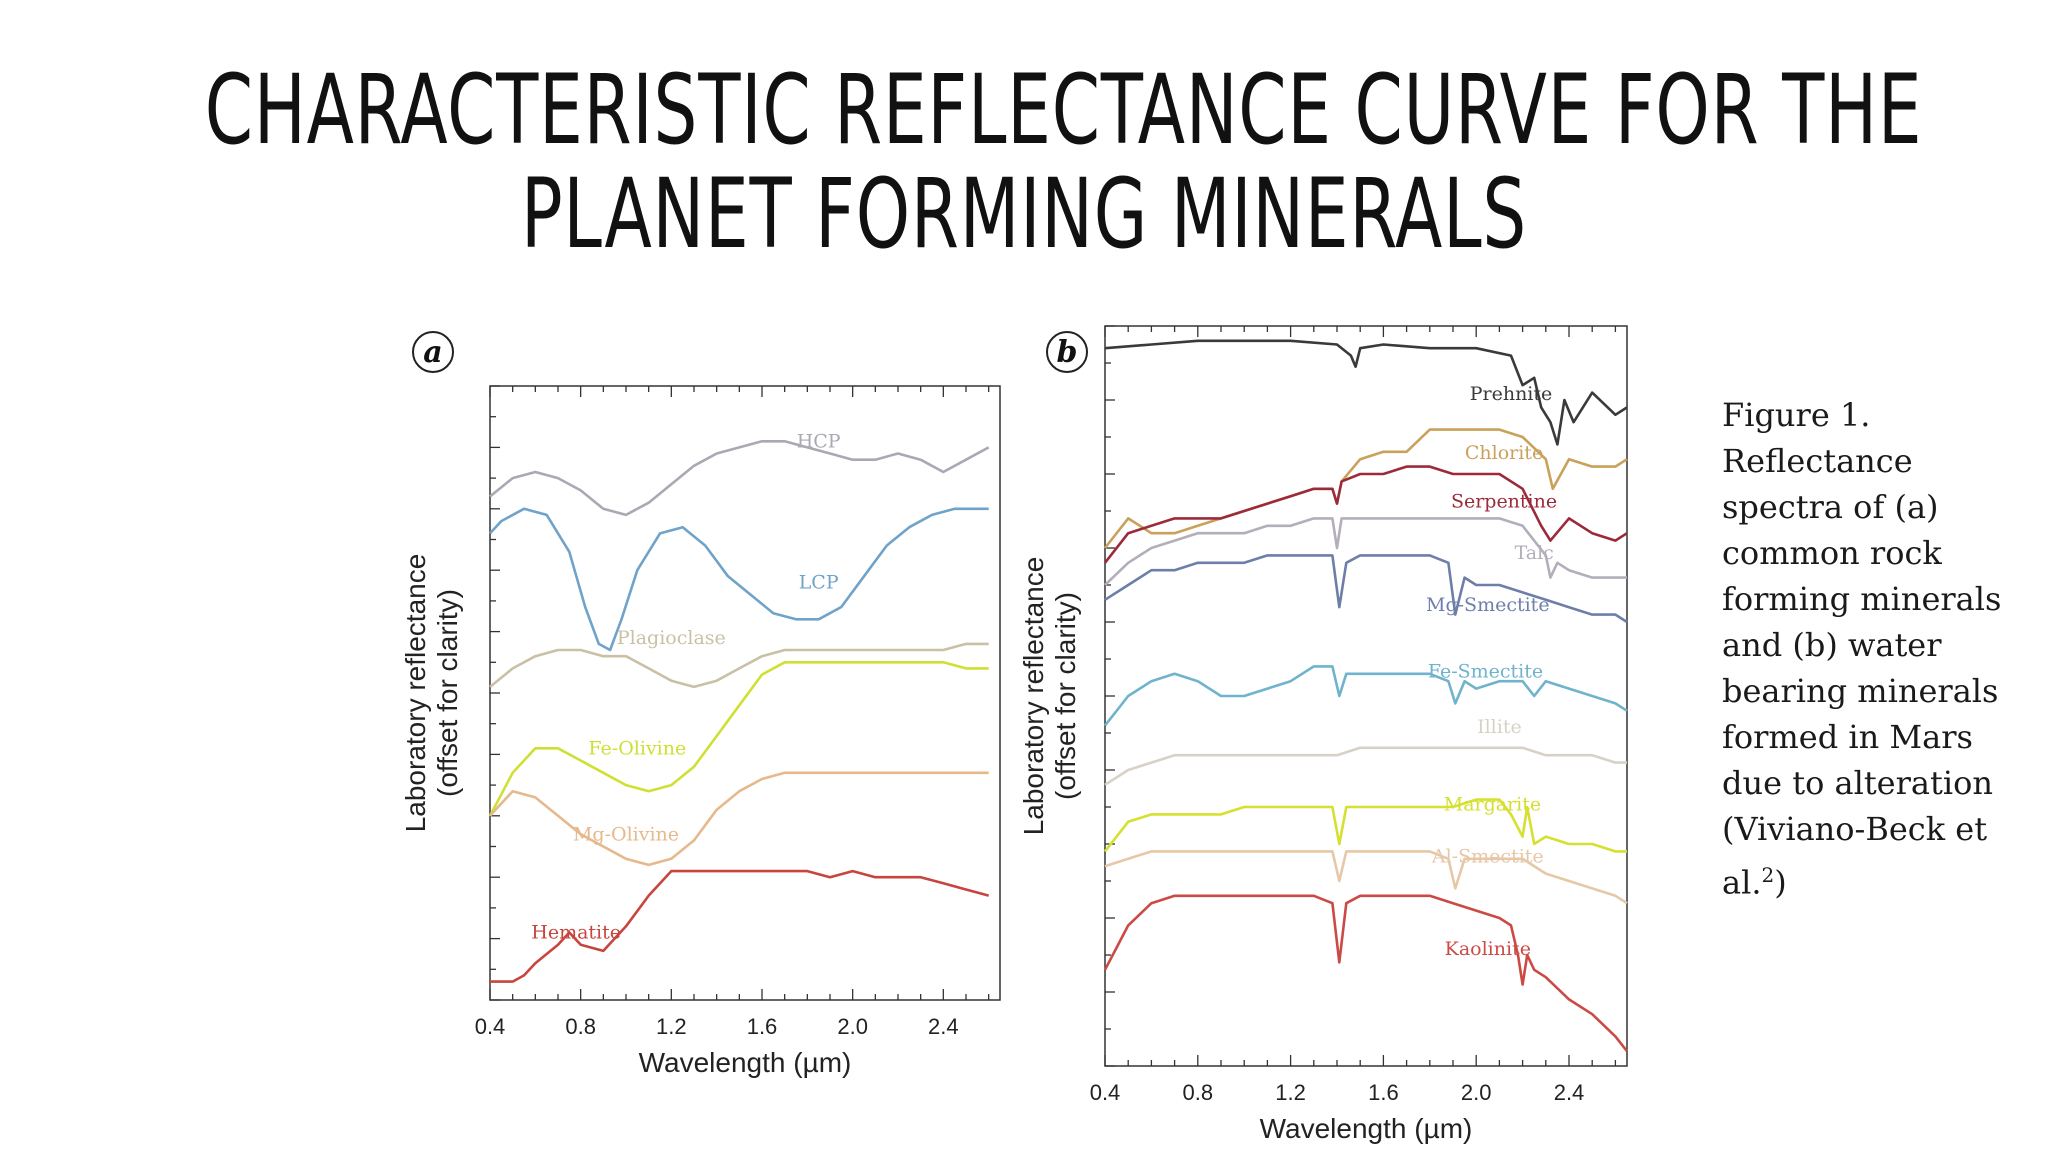  Describe the element at coordinates (626, 834) in the screenshot. I see `series-label-mg-olivine: Mg-Olivine` at that location.